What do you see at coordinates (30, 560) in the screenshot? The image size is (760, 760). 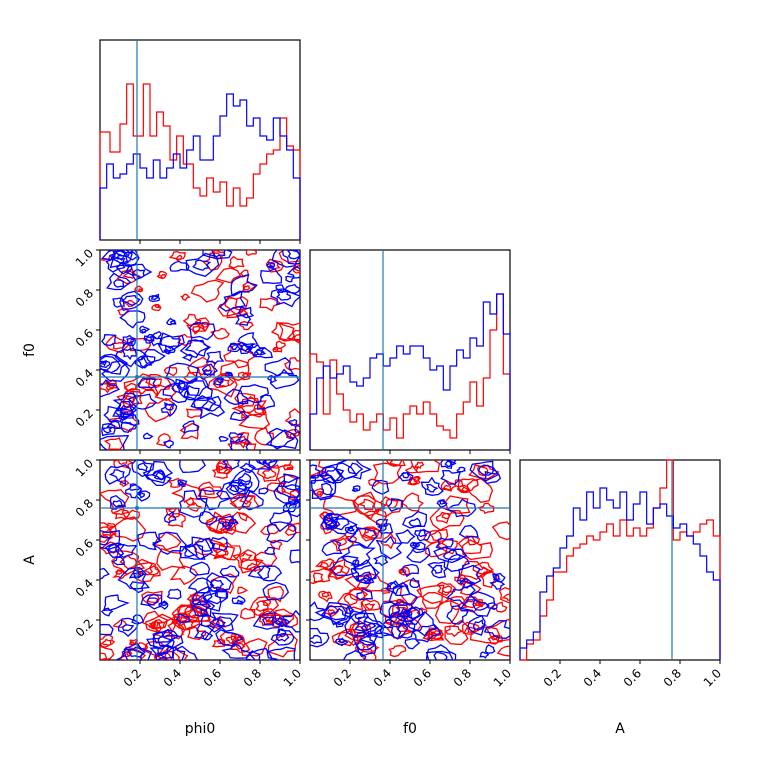 I see `y-axis-label-A: A` at bounding box center [30, 560].